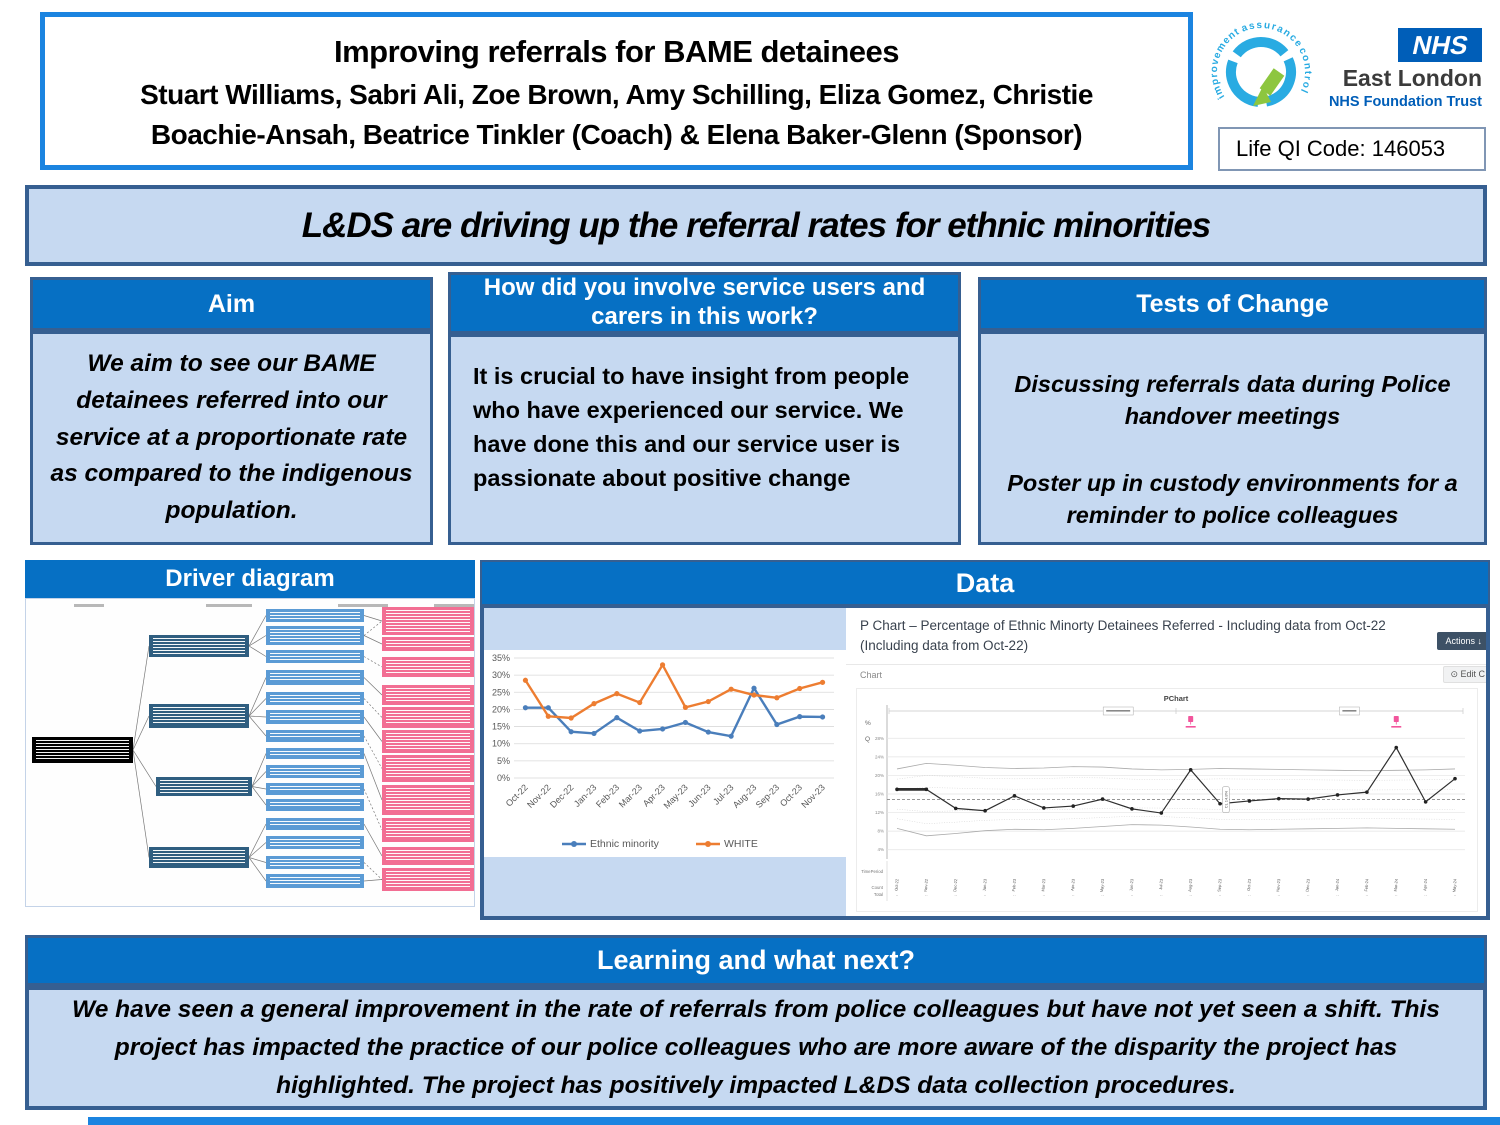  What do you see at coordinates (756, 960) in the screenshot?
I see `learning-header-label: Learning and what next?` at bounding box center [756, 960].